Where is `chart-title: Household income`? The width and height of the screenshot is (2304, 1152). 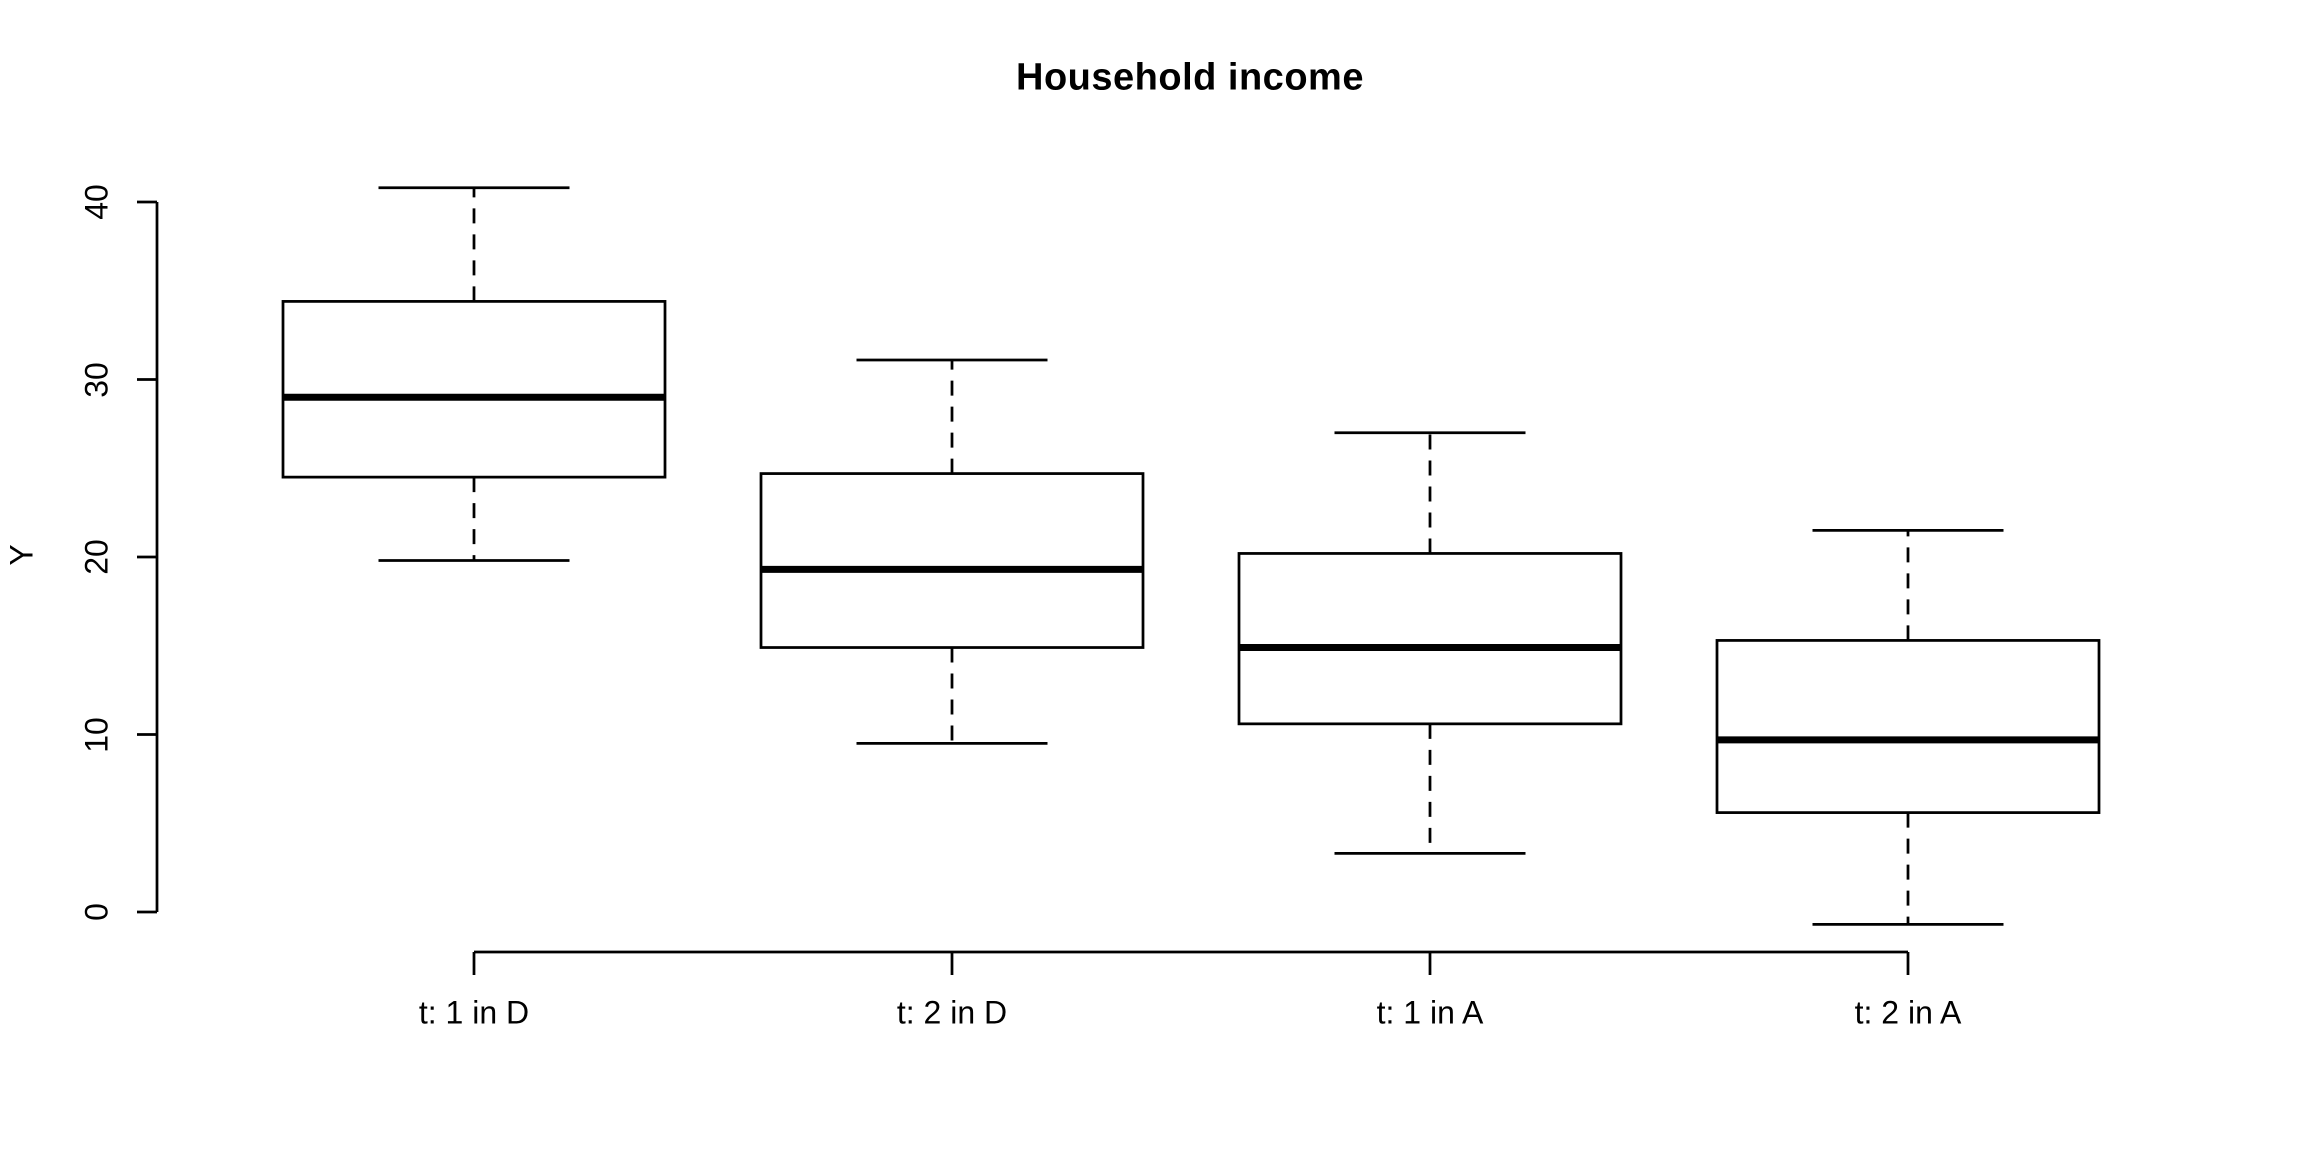 chart-title: Household income is located at coordinates (1190, 77).